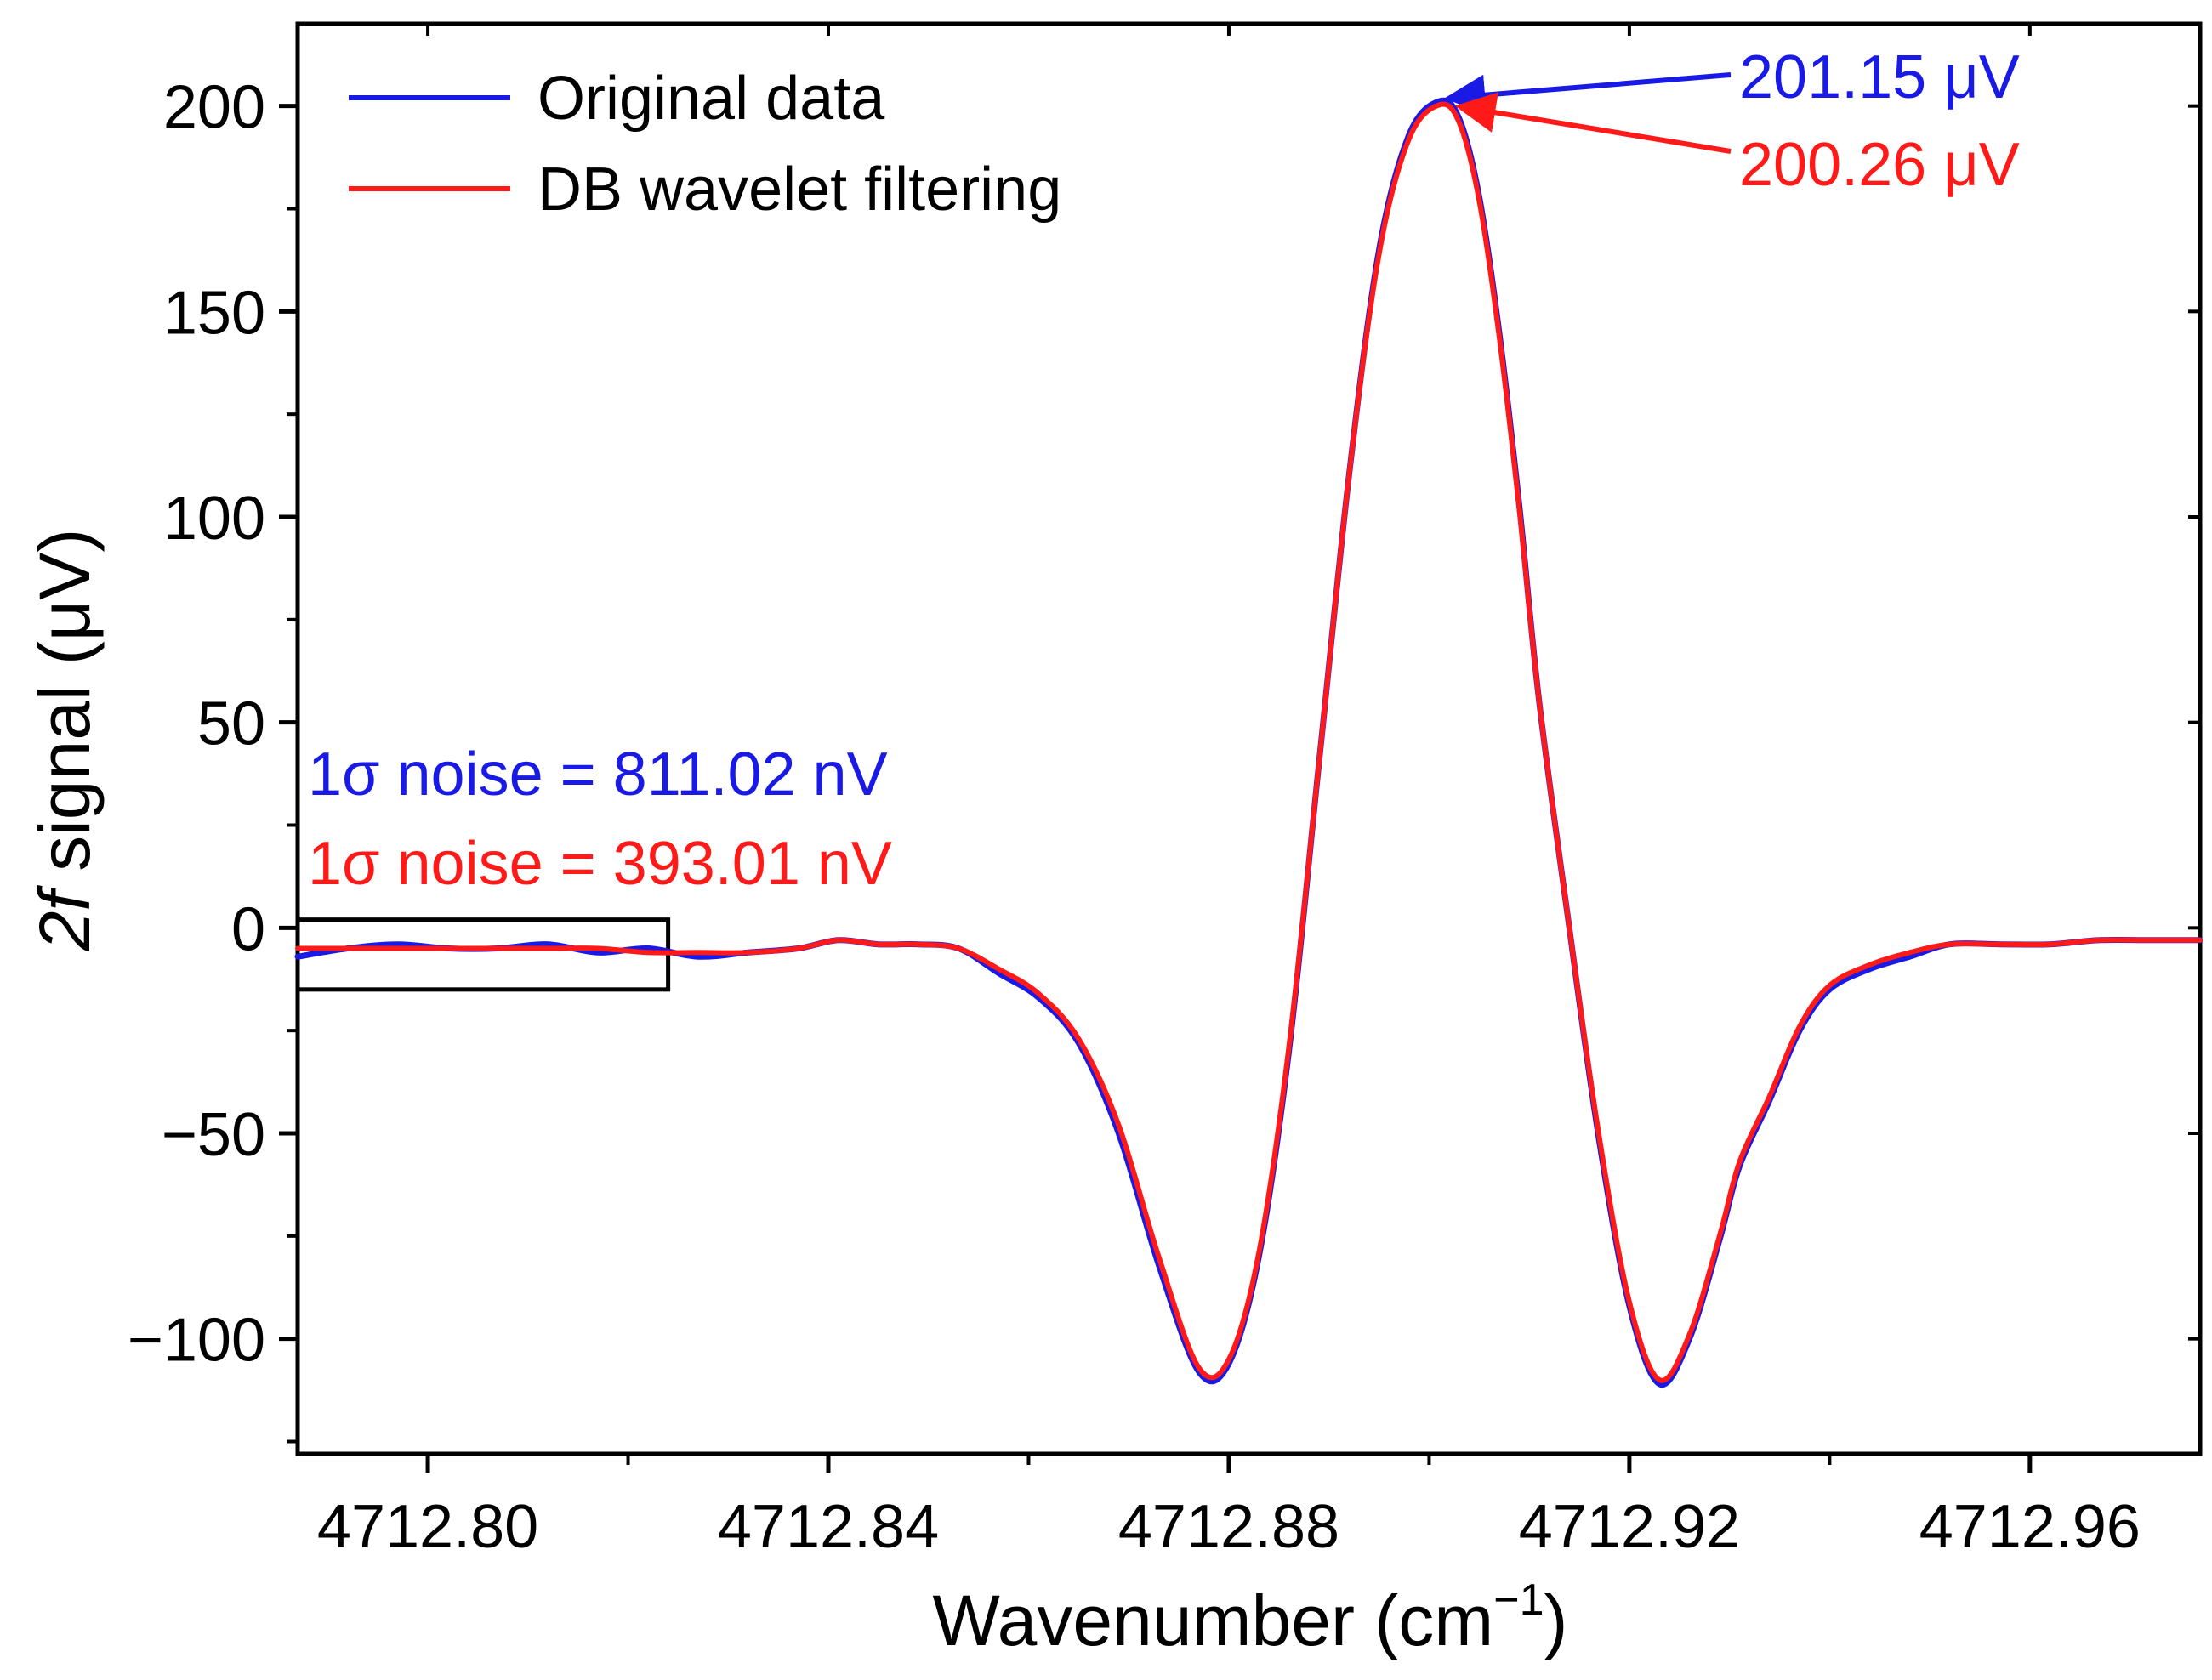 This screenshot has height=1680, width=2212. What do you see at coordinates (214, 519) in the screenshot?
I see `y-tick-label: 100` at bounding box center [214, 519].